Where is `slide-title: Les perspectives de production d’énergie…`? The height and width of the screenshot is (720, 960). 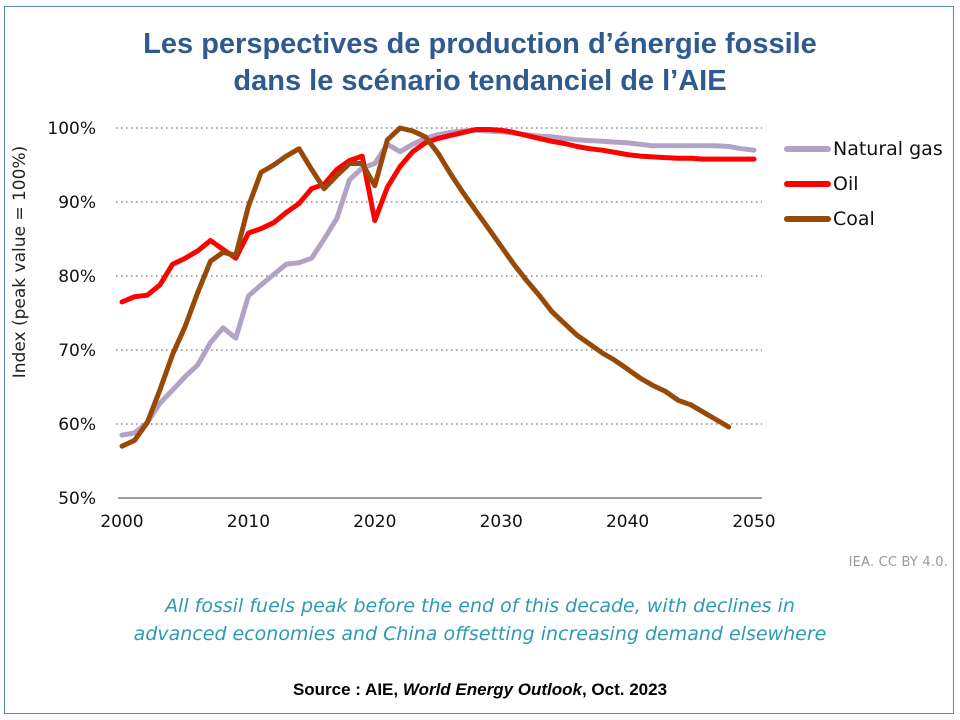
slide-title: Les perspectives de production d’énergie… is located at coordinates (480, 63).